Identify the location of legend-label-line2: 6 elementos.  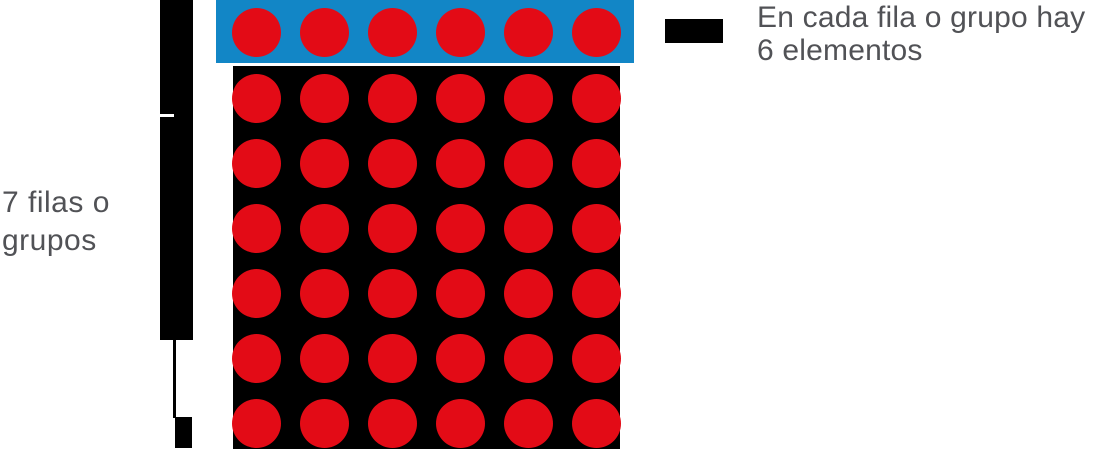
(840, 50).